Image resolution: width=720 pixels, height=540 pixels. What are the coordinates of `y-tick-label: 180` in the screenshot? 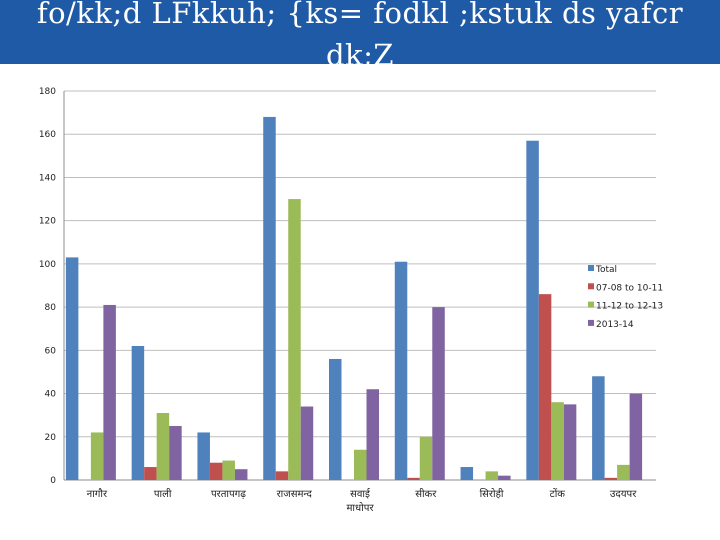 It's located at (47, 92).